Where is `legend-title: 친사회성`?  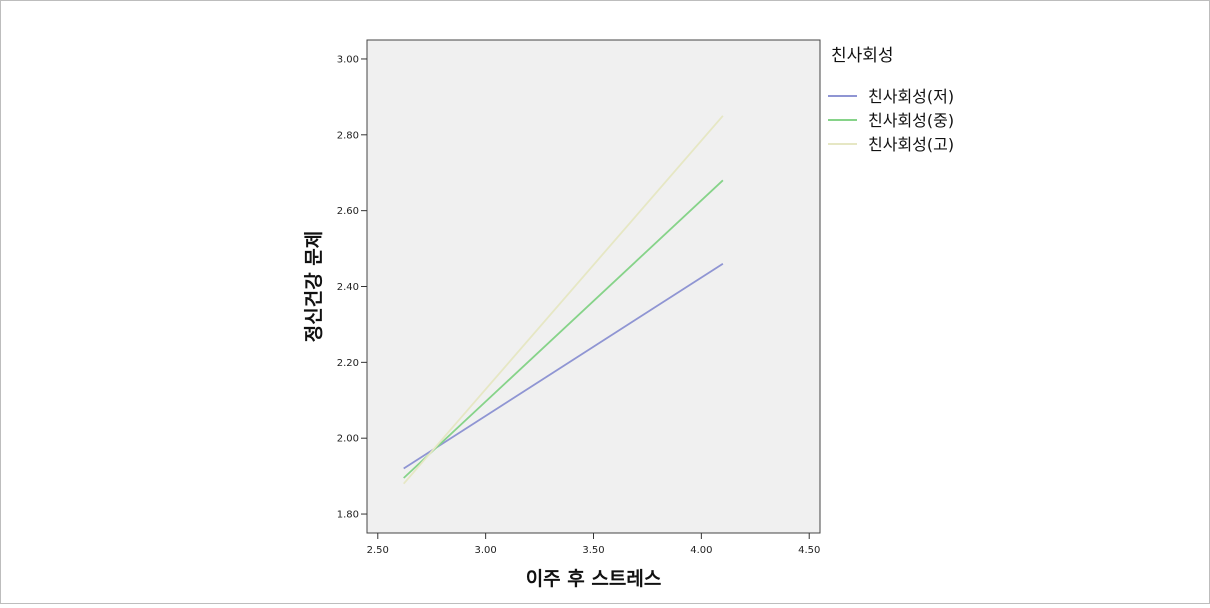 legend-title: 친사회성 is located at coordinates (862, 56).